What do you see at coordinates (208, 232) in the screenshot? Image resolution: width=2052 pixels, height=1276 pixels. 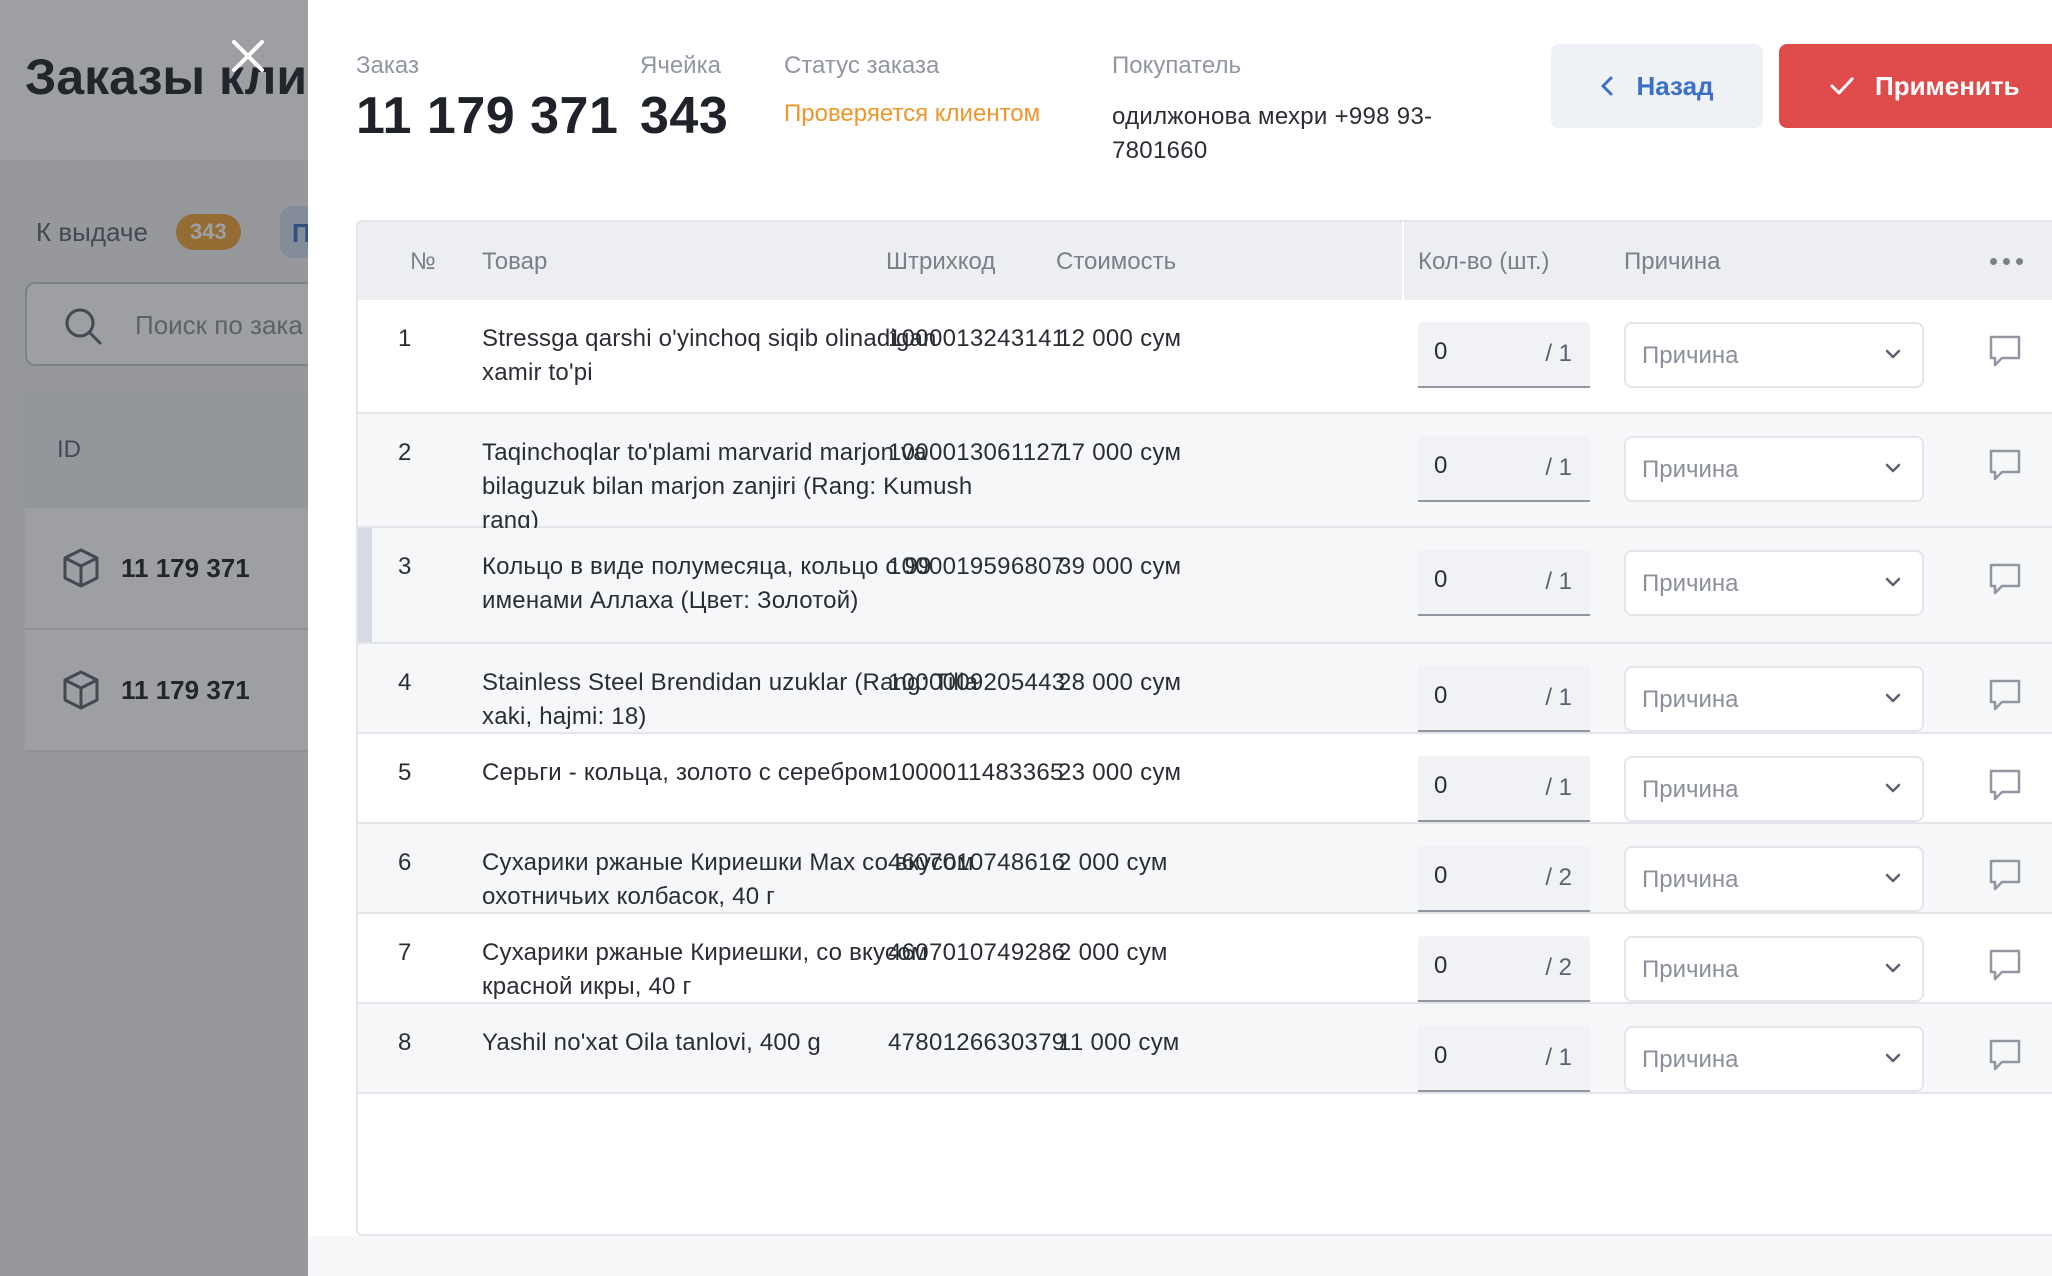 I see `tab-count-badge: 343` at bounding box center [208, 232].